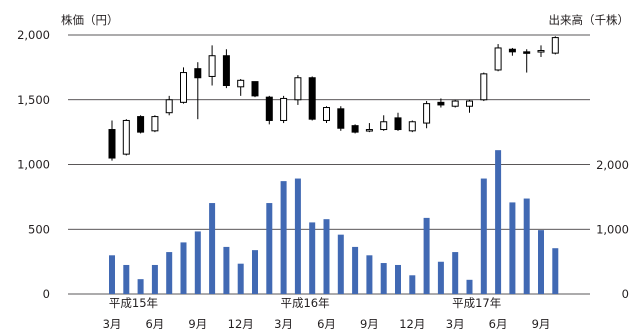  I want to click on price-axis-label: 株価（円）, so click(90, 20).